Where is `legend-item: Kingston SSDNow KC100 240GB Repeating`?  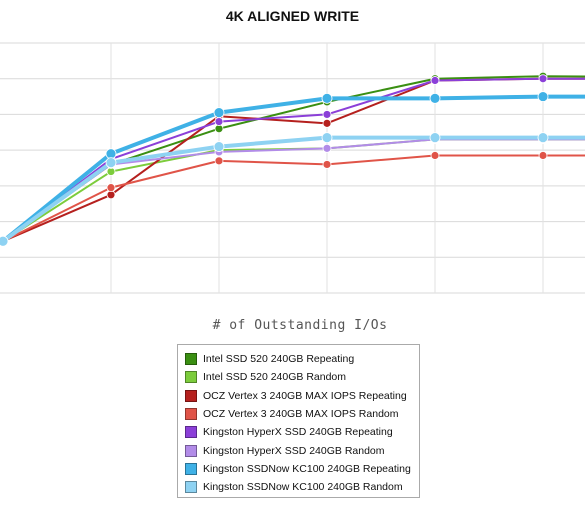 legend-item: Kingston SSDNow KC100 240GB Repeating is located at coordinates (302, 469).